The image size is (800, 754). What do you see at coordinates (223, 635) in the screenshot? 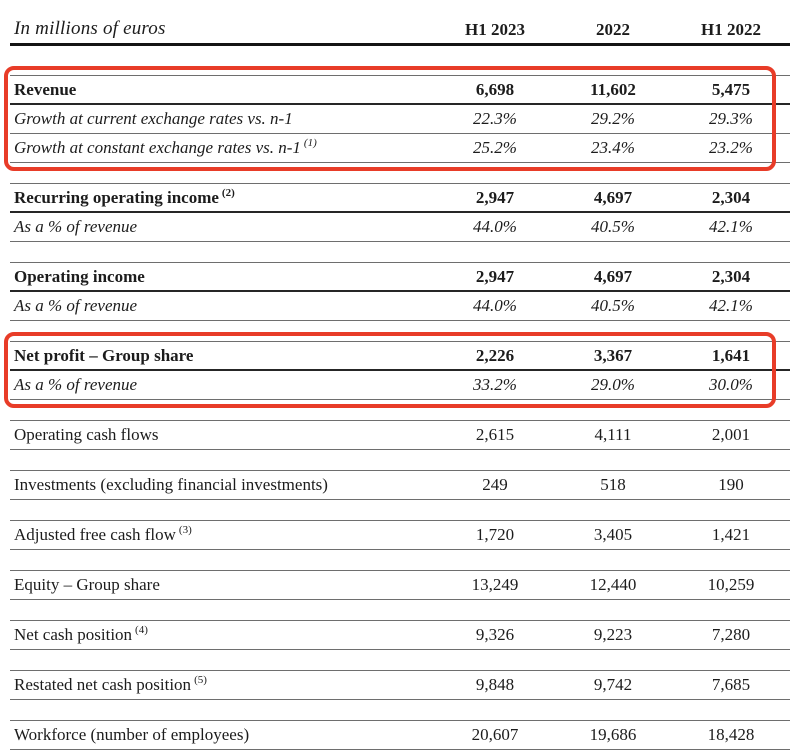
I see `row-label: Net cash position (4)` at bounding box center [223, 635].